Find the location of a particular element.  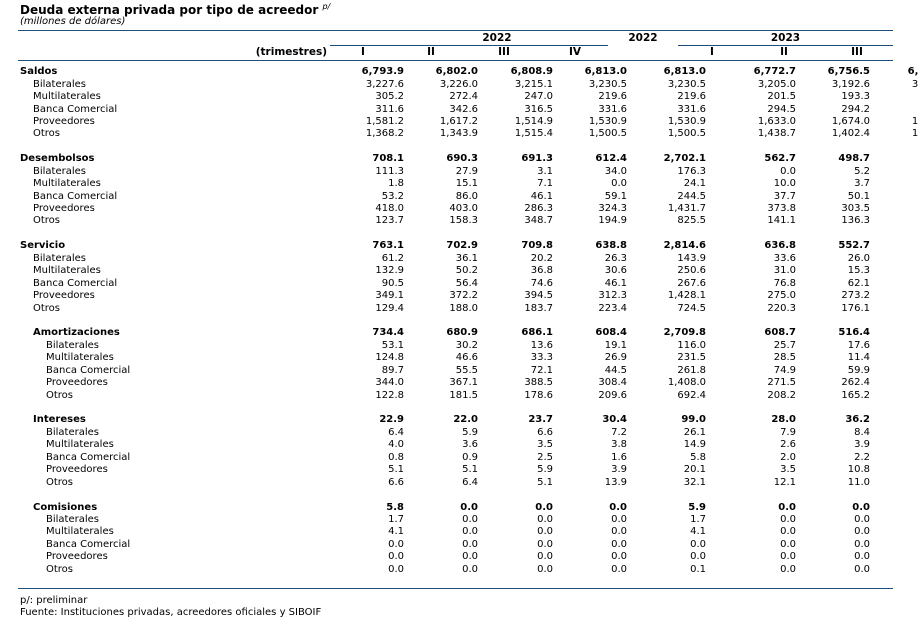

value-cell: 680.9 is located at coordinates (462, 333).